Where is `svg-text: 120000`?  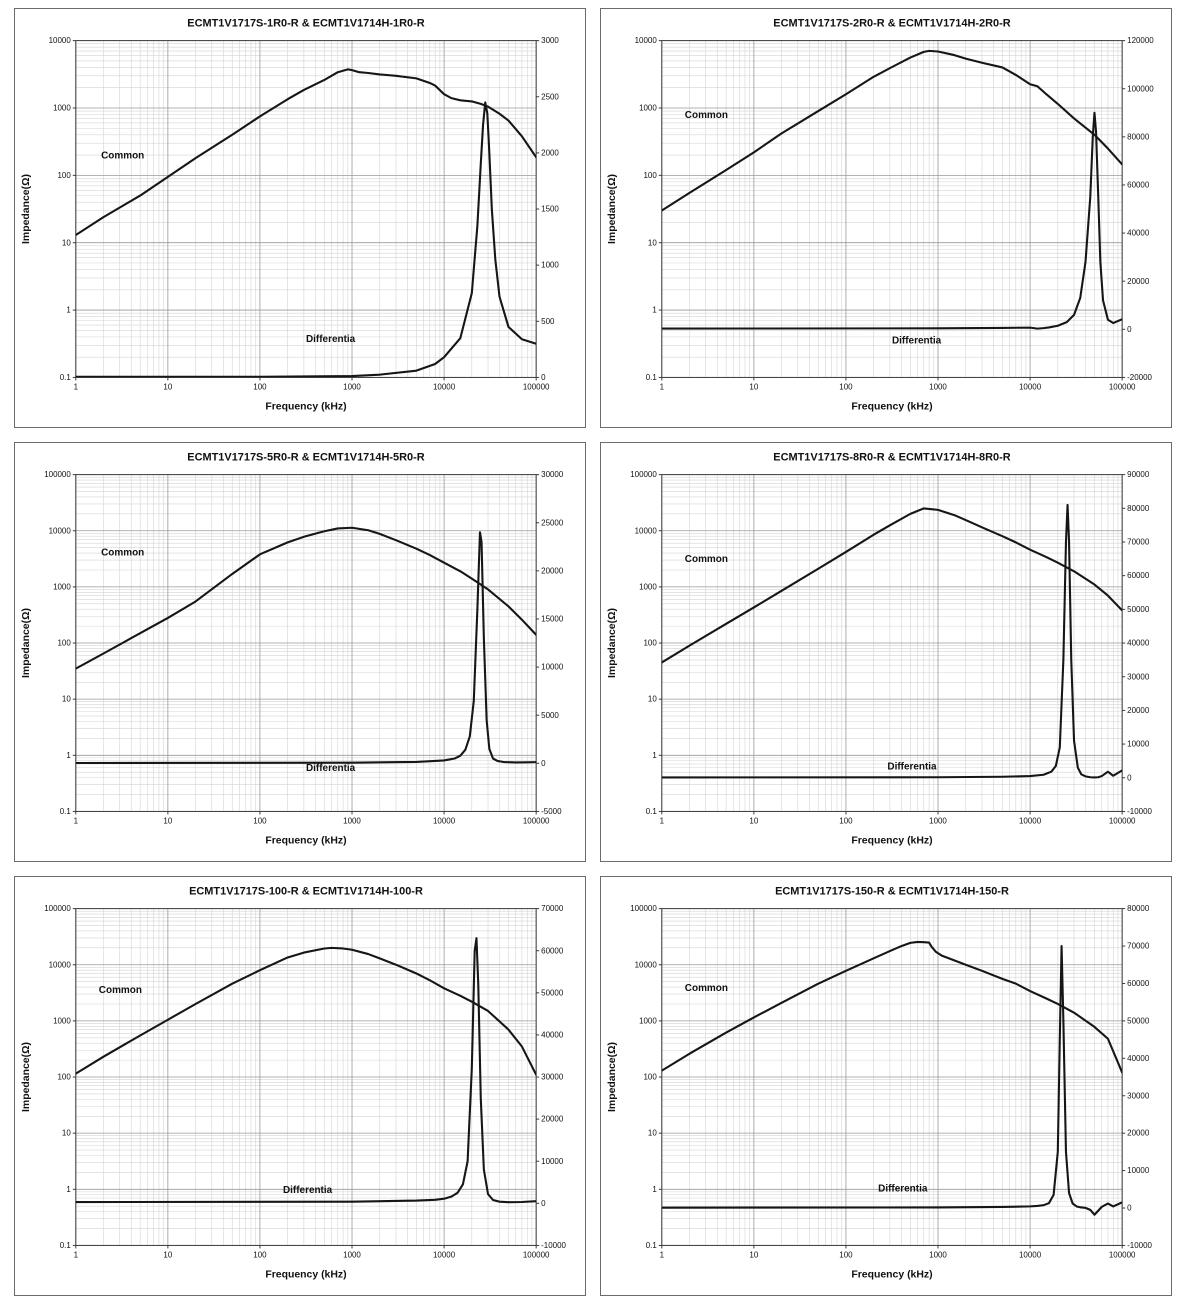
svg-text: 120000 is located at coordinates (1140, 40).